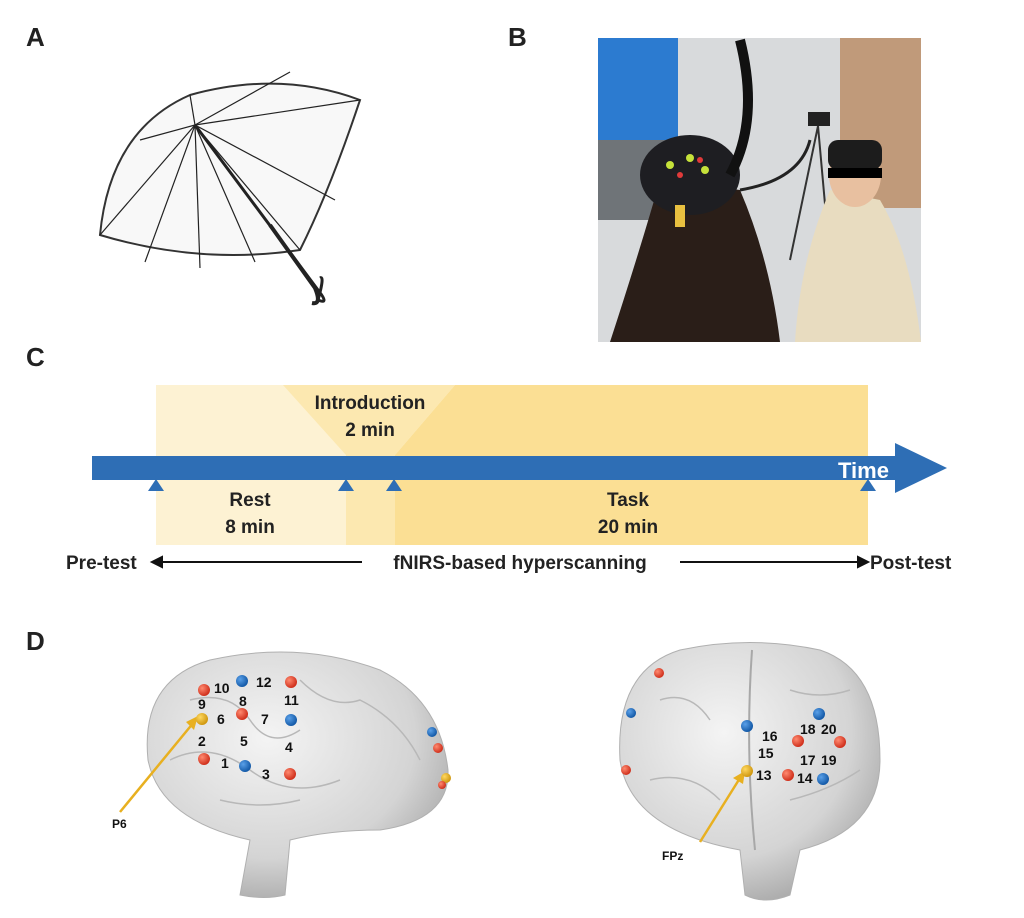  I want to click on channel-label: 4, so click(289, 747).